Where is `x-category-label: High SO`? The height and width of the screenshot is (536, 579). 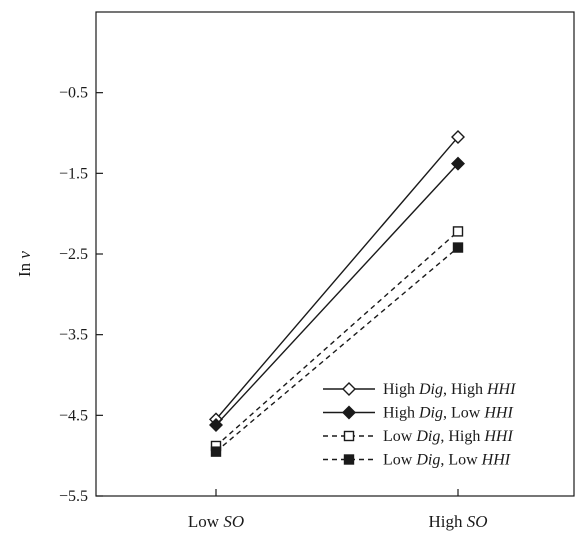 x-category-label: High SO is located at coordinates (457, 521).